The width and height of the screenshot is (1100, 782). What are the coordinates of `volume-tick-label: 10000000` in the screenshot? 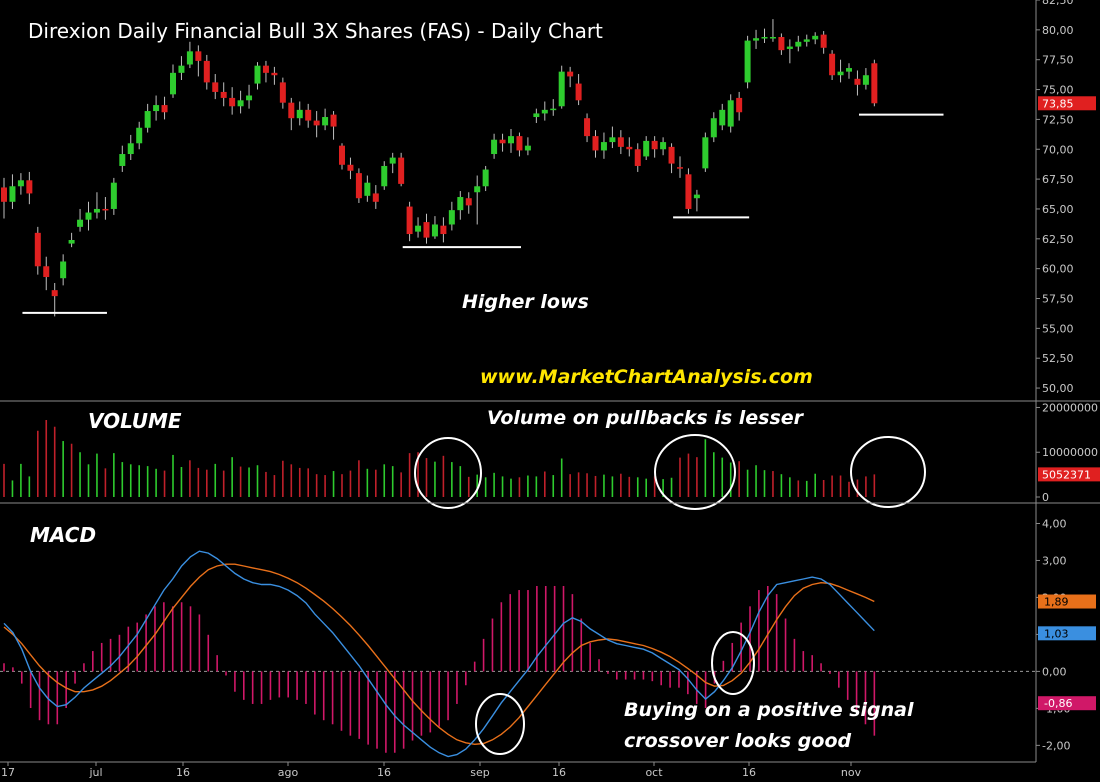 It's located at (1070, 452).